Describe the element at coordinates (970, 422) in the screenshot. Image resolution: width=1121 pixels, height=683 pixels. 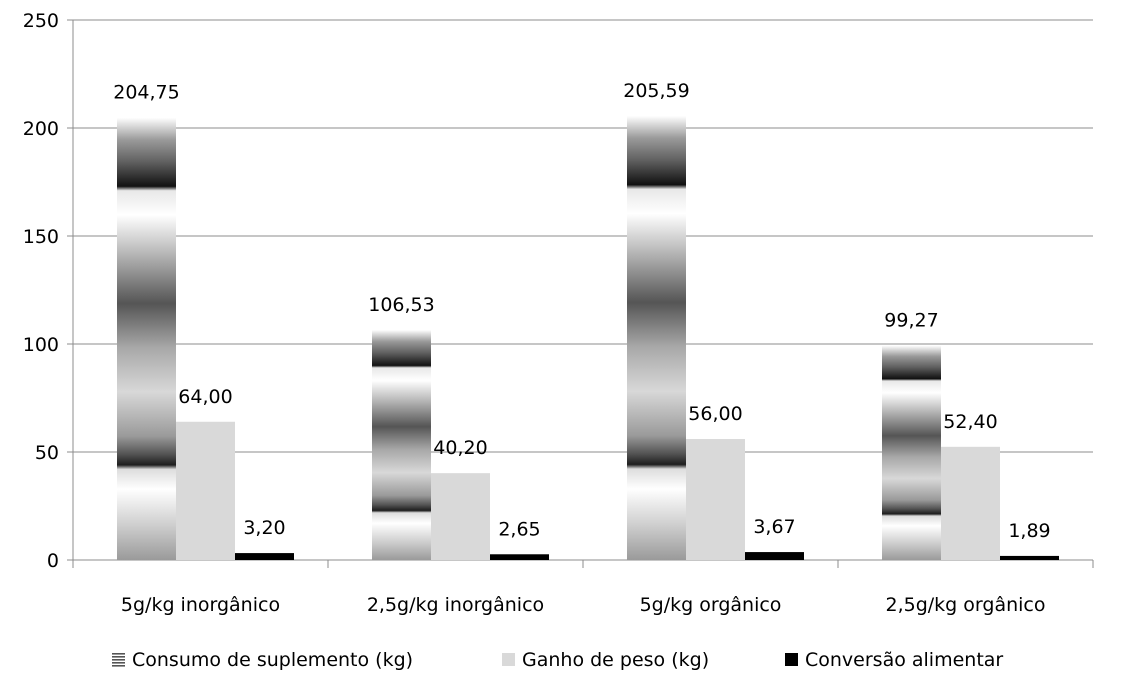
I see `data-label: 52,40` at that location.